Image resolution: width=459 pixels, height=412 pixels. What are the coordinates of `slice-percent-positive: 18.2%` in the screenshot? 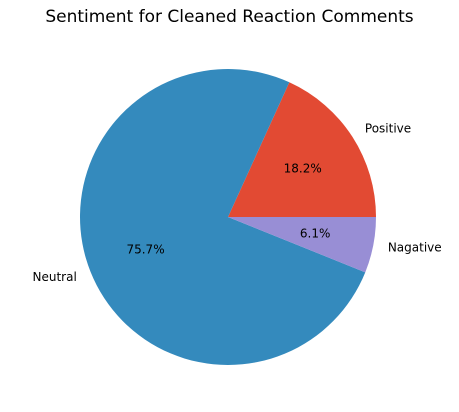 It's located at (303, 168).